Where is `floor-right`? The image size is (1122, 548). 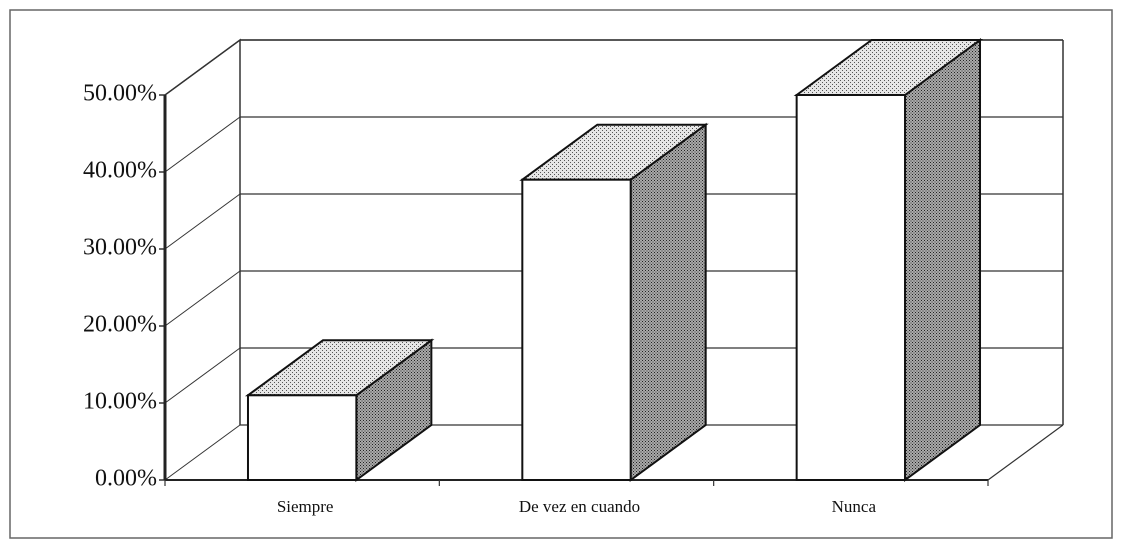
floor-right is located at coordinates (1025, 452).